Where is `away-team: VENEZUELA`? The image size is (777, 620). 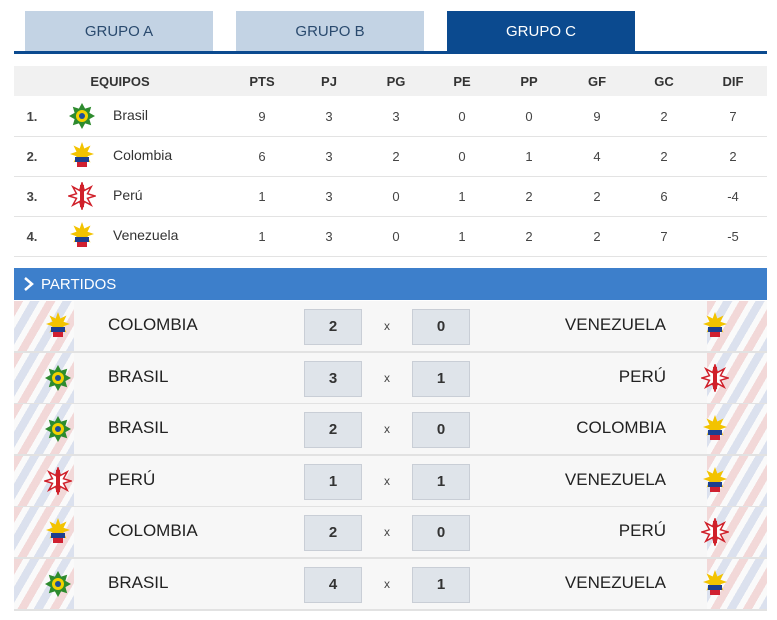 away-team: VENEZUELA is located at coordinates (615, 479).